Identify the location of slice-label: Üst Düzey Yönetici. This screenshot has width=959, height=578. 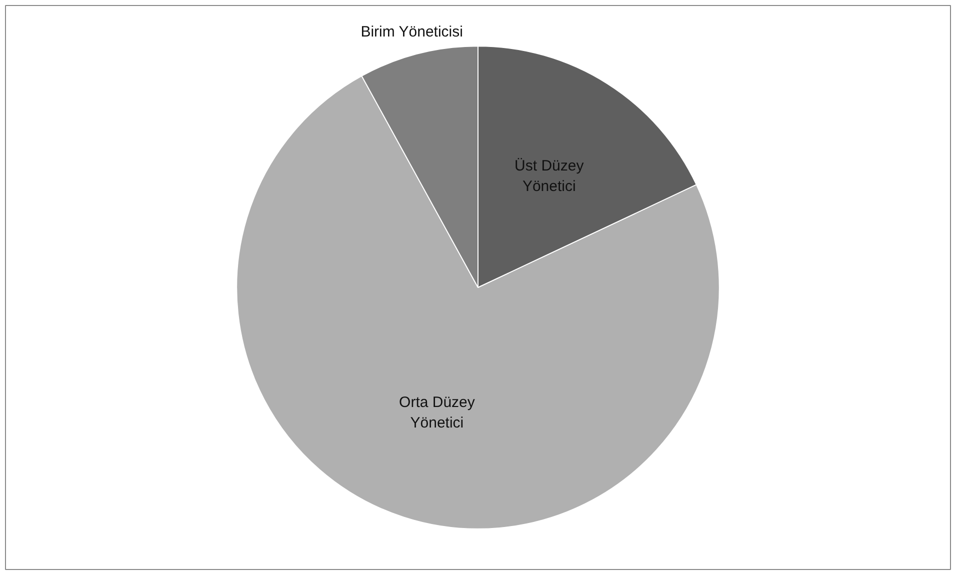
(549, 176).